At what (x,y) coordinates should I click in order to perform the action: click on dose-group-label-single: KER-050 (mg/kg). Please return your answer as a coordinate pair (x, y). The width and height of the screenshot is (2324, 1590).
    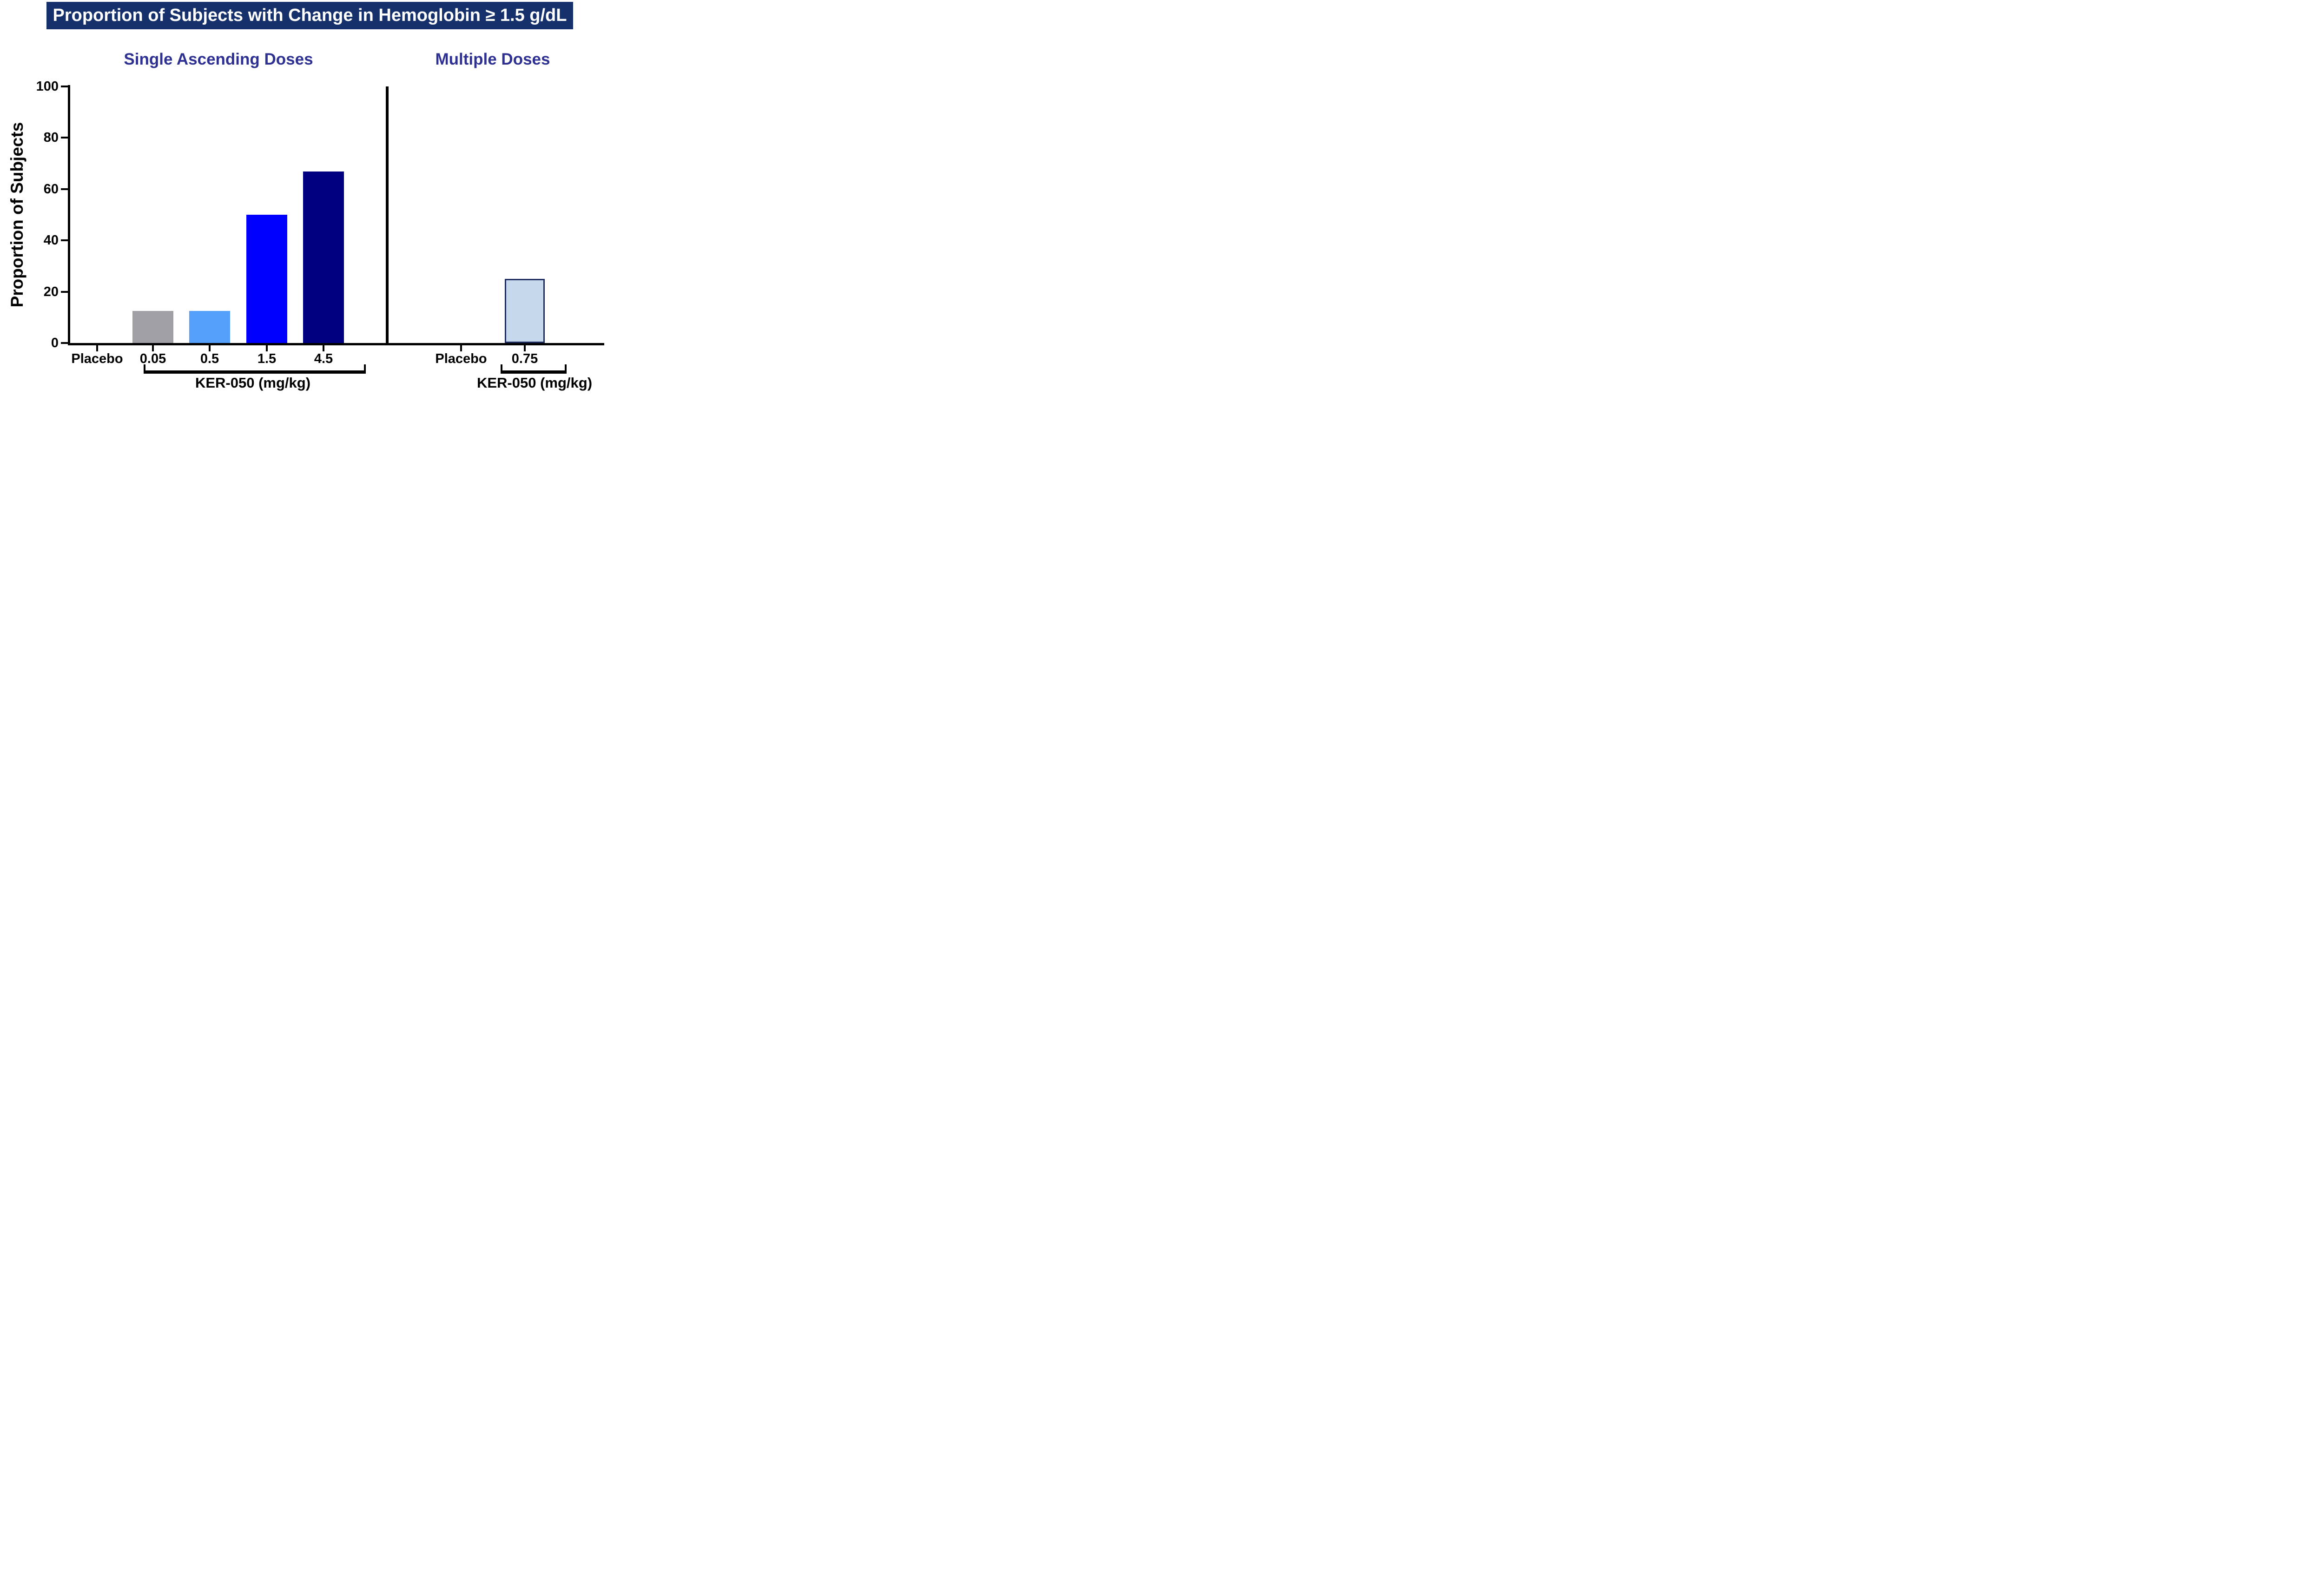
    Looking at the image, I should click on (253, 383).